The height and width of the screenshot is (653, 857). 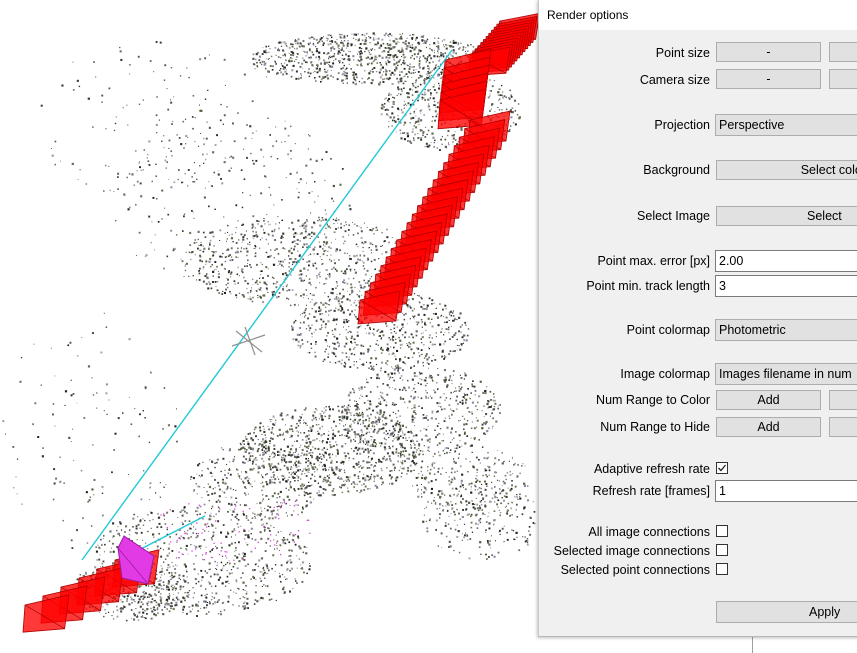 What do you see at coordinates (698, 15) in the screenshot?
I see `title-bar: Render options` at bounding box center [698, 15].